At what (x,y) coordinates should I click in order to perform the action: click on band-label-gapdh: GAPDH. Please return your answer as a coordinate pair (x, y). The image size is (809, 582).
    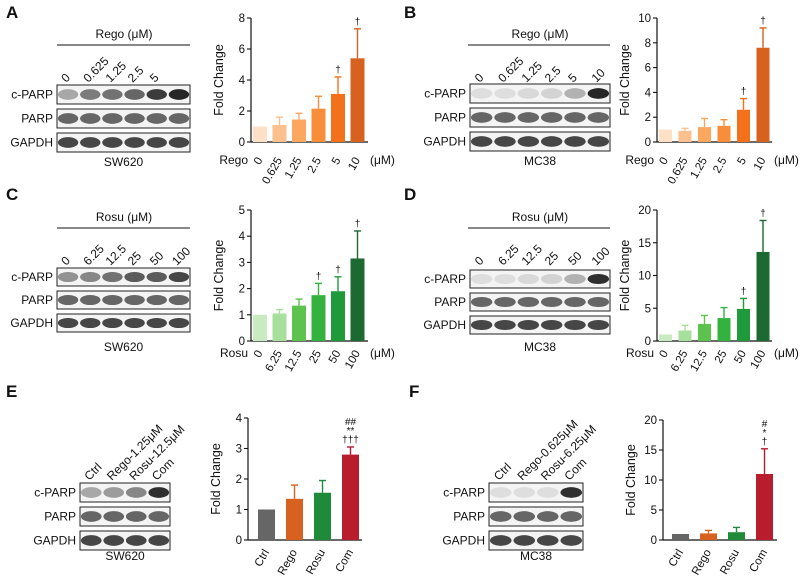
    Looking at the image, I should click on (54, 541).